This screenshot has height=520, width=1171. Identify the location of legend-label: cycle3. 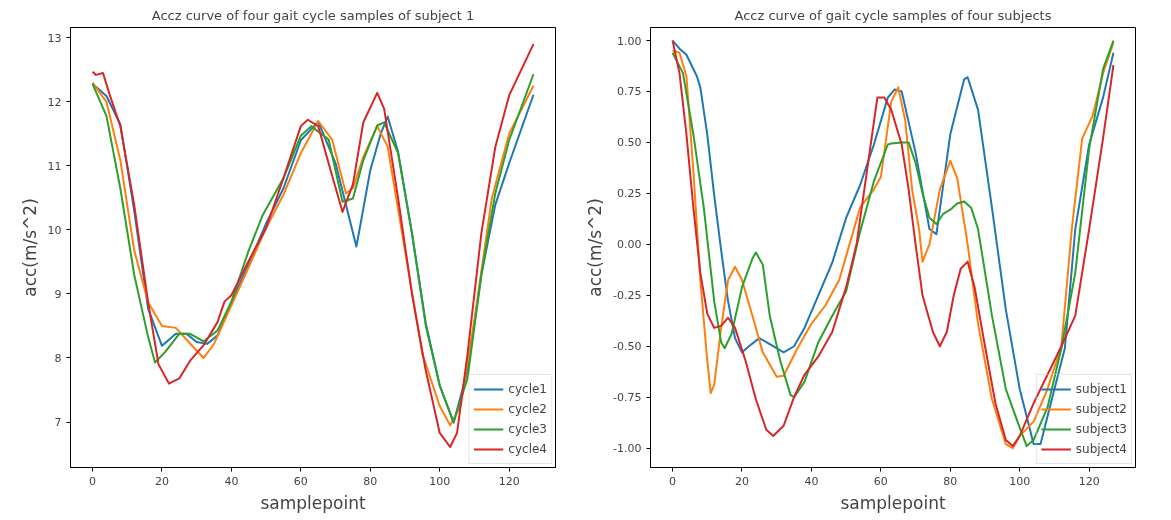
(527, 429).